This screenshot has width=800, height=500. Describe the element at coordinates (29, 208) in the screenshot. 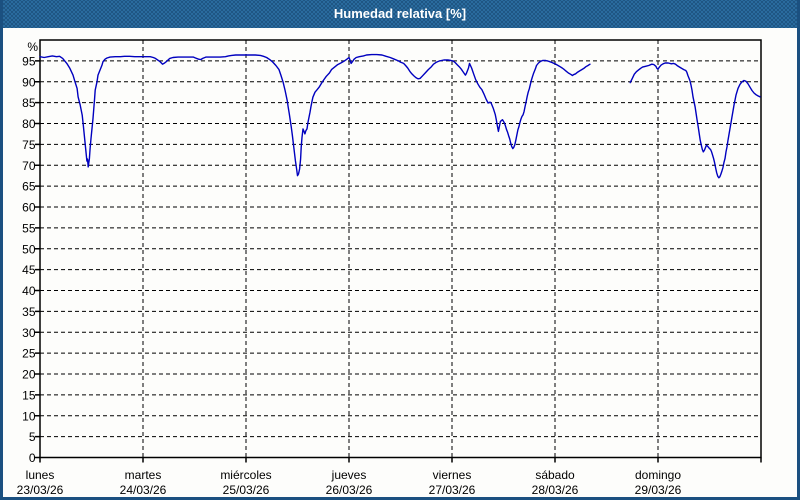

I see `svg-text: 60` at that location.